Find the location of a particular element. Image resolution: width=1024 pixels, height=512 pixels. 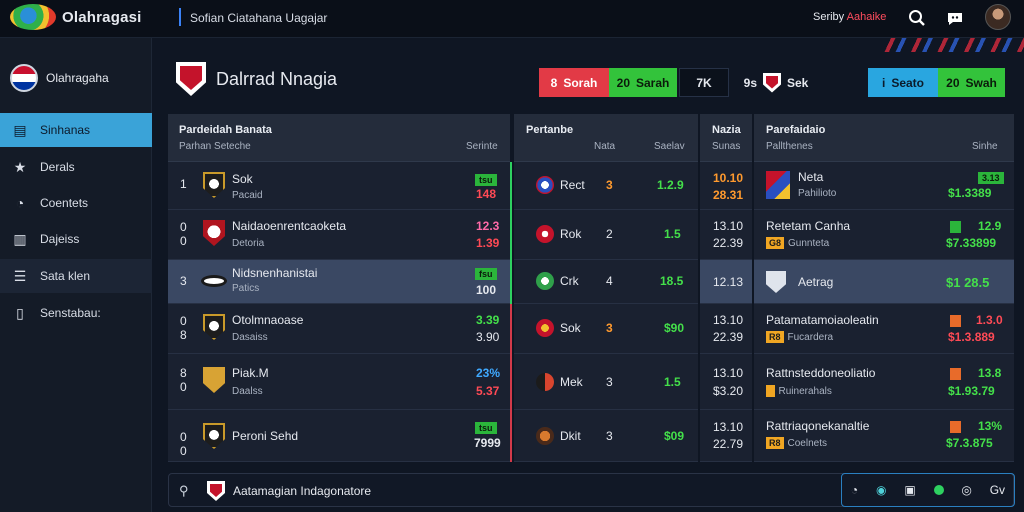

table-row: 8 0 Piak.M Daalss 23% 5.37 is located at coordinates (339, 382).